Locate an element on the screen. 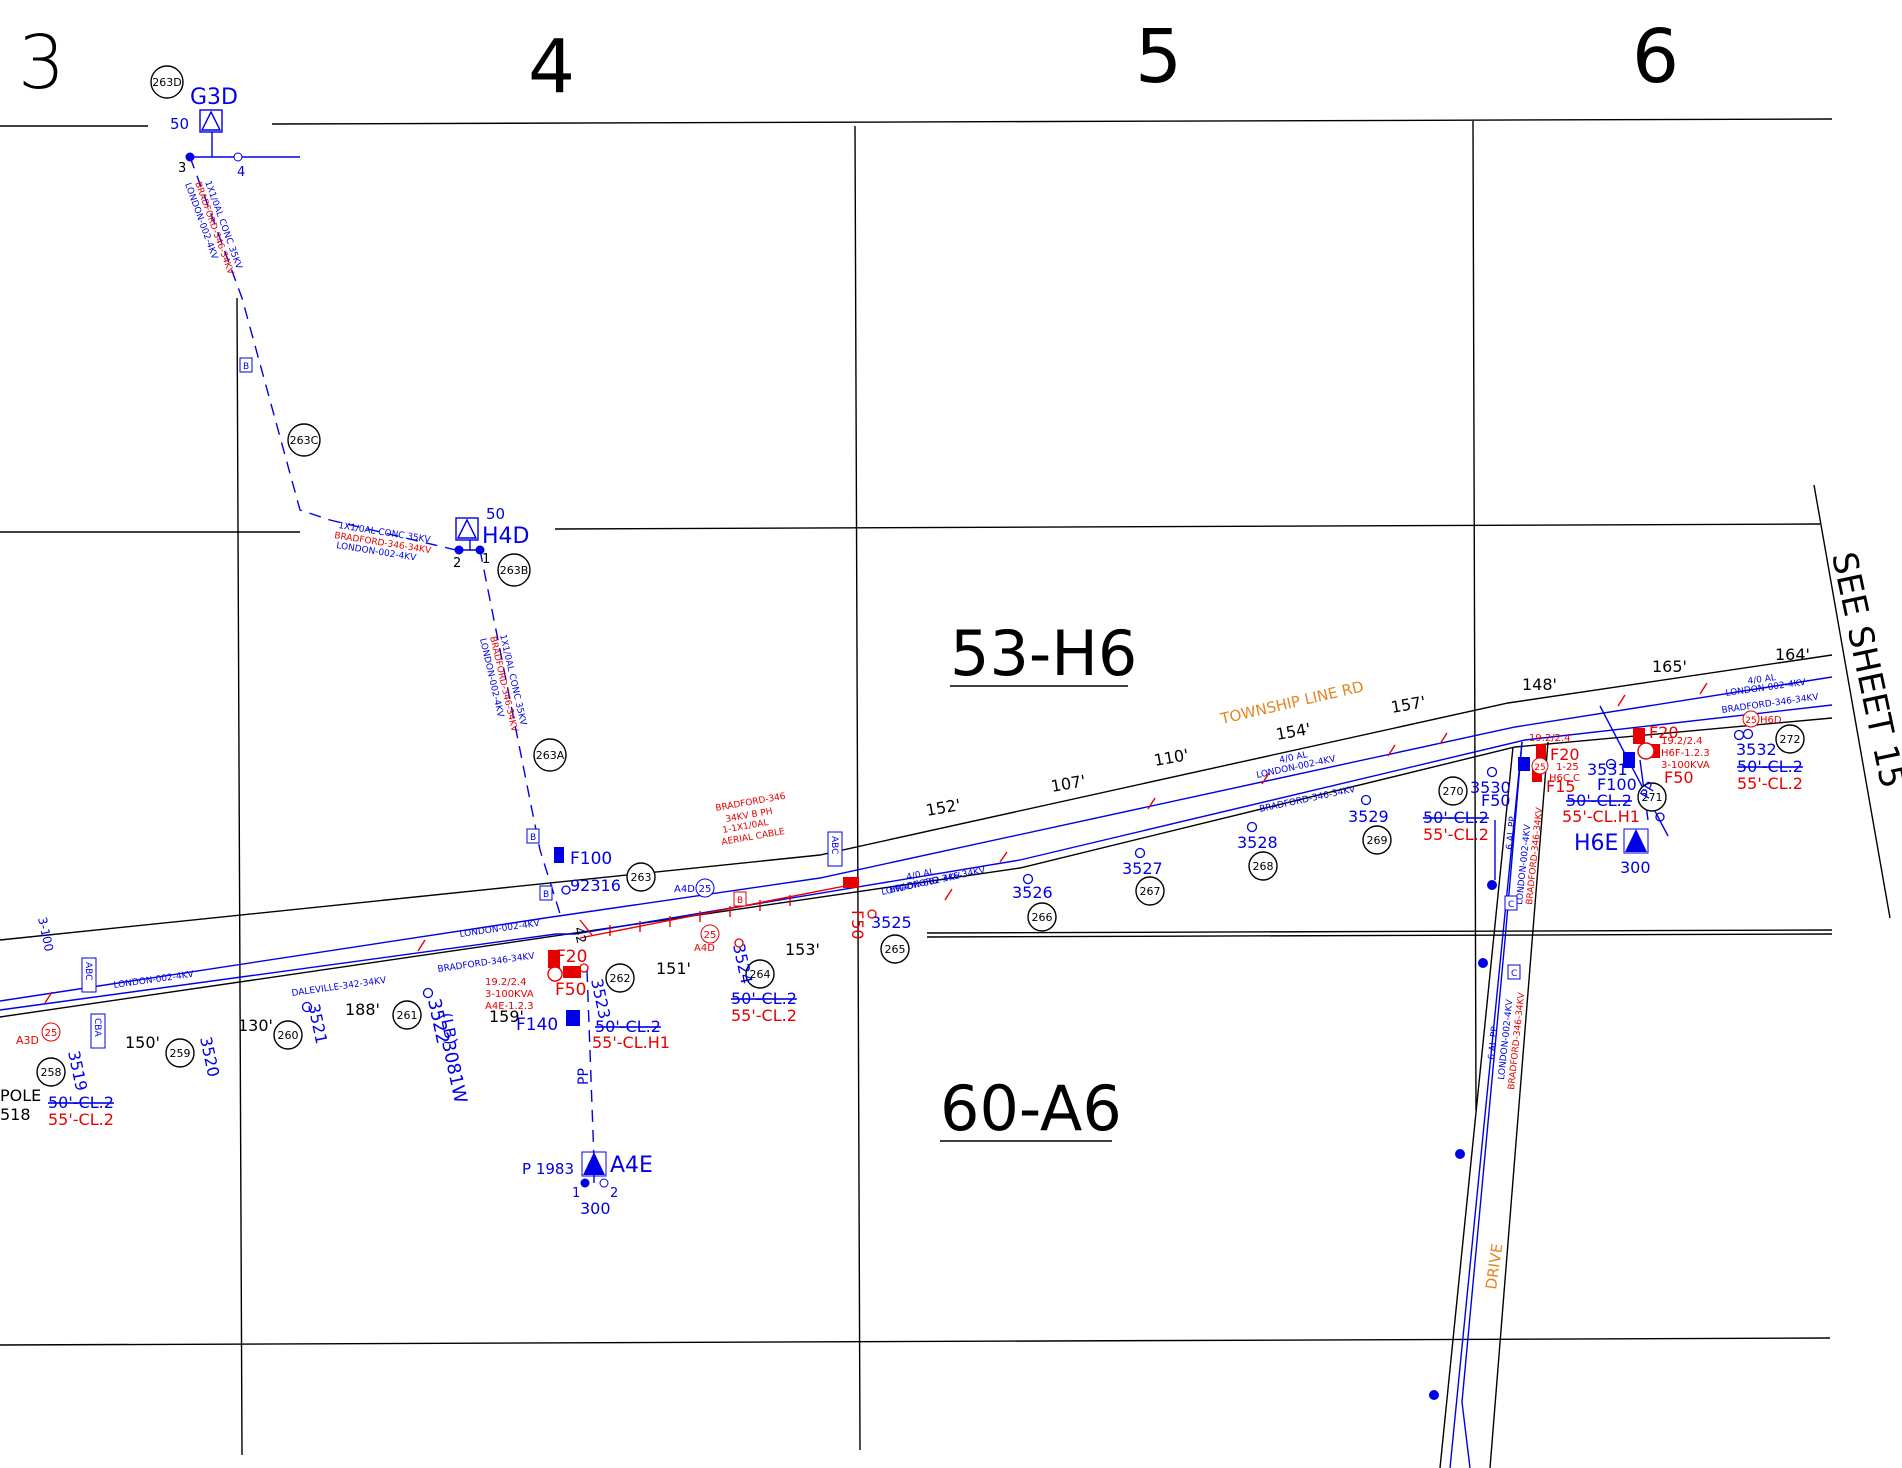  area-label-60-a6: 60-A6 is located at coordinates (1031, 1108).